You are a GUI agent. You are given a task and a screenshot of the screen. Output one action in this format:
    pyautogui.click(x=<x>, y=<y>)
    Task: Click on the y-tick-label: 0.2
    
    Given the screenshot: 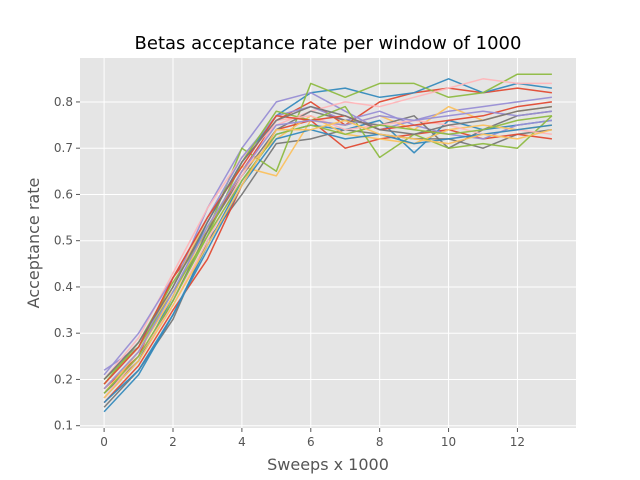 What is the action you would take?
    pyautogui.click(x=63, y=379)
    